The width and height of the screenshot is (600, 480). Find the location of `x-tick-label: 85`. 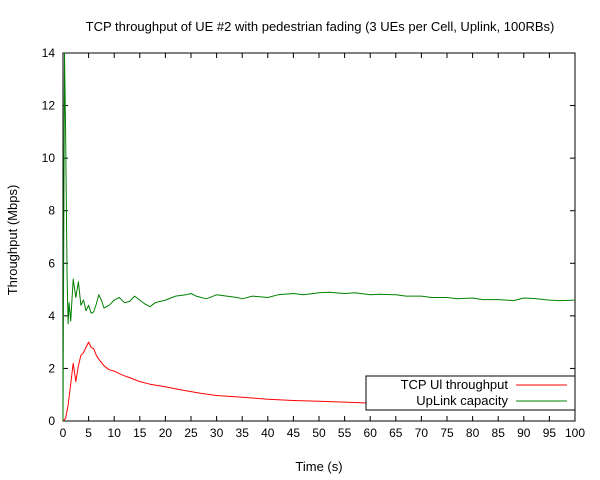

x-tick-label: 85 is located at coordinates (499, 433).